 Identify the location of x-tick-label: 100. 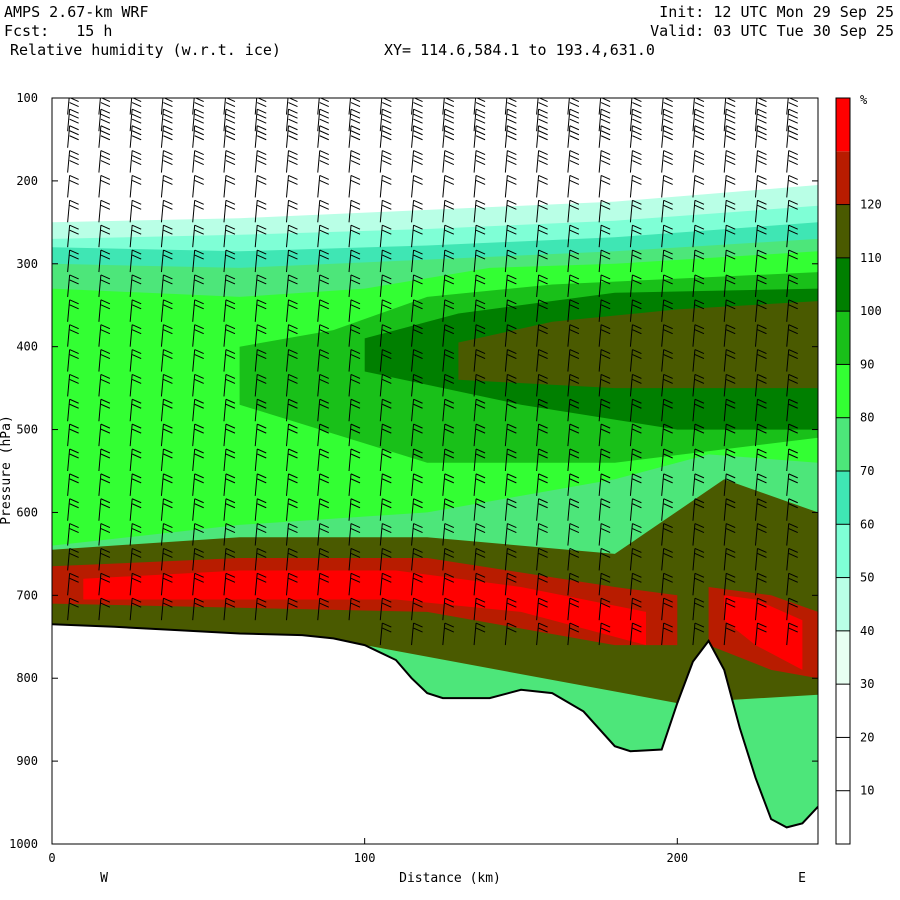
(365, 858).